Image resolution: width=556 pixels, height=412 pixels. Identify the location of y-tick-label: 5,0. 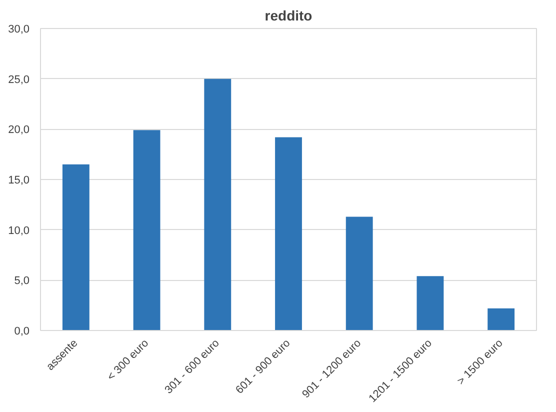
(22, 281).